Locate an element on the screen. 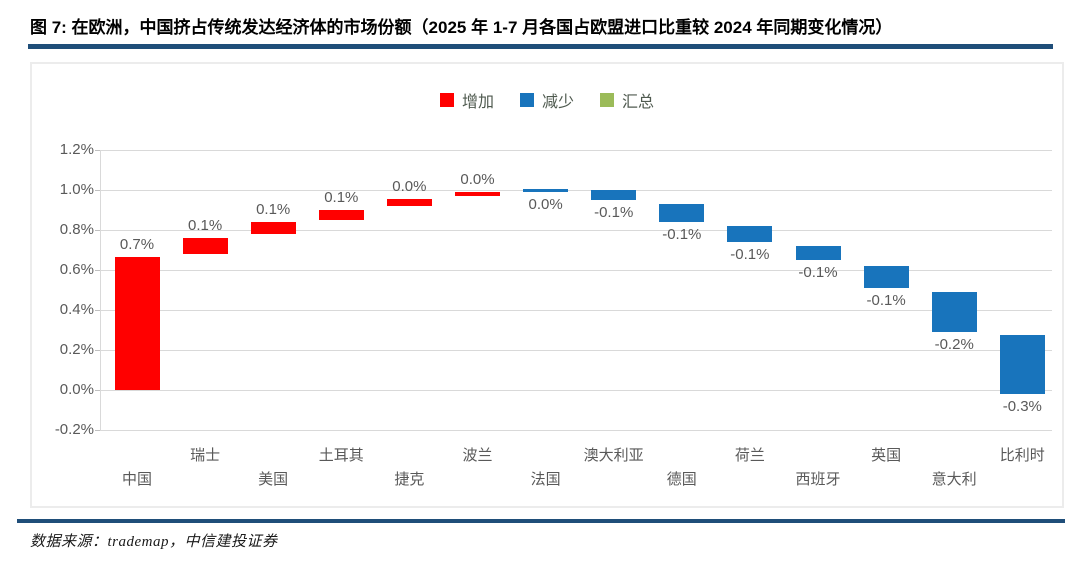  y-tick-label--0.2%: -0.2% is located at coordinates (74, 429).